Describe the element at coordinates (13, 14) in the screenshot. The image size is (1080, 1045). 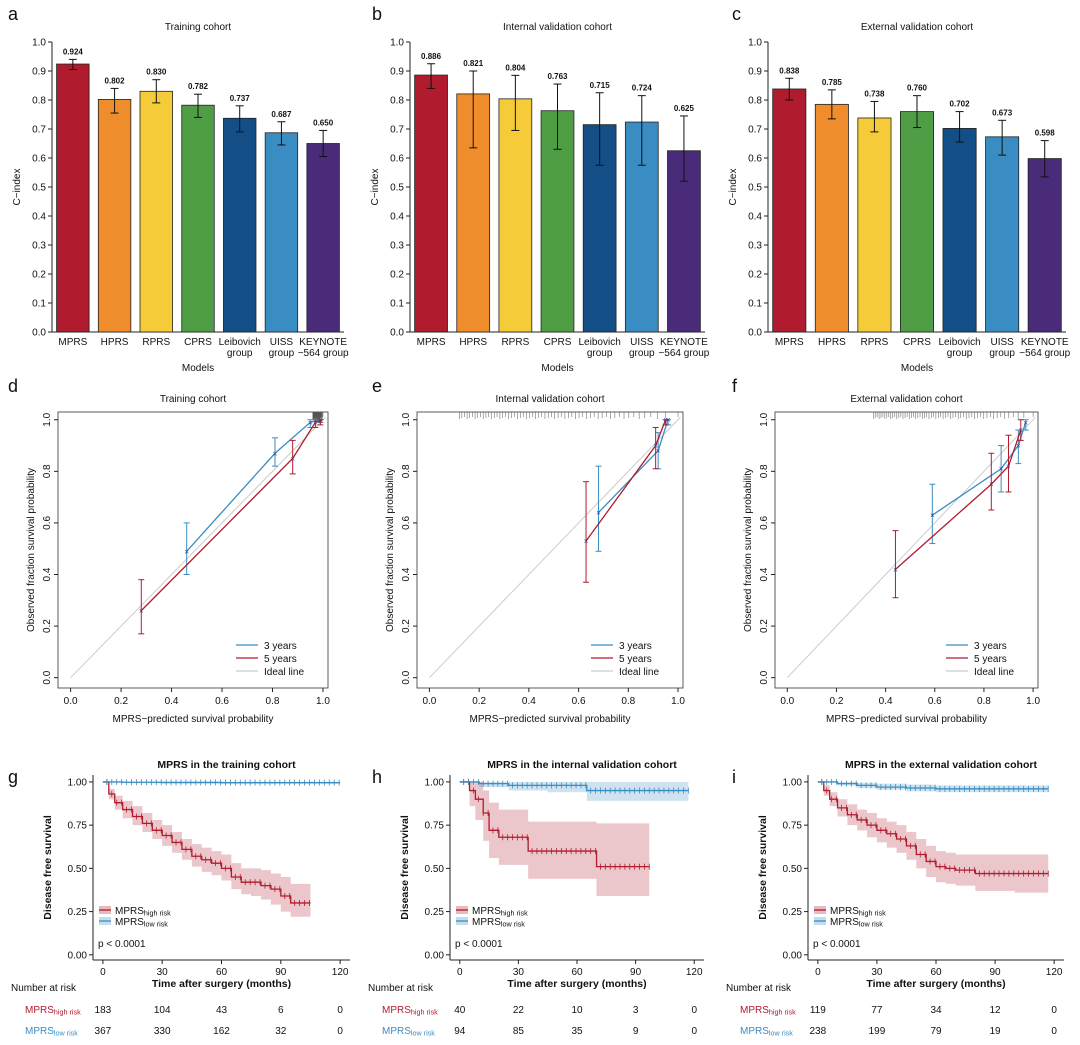
I see `panel-letter: a` at that location.